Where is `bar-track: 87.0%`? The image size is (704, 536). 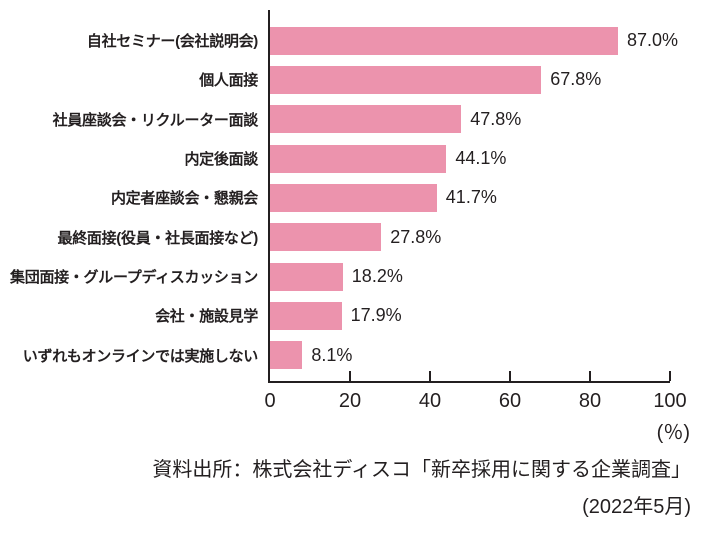
bar-track: 87.0% is located at coordinates (474, 40).